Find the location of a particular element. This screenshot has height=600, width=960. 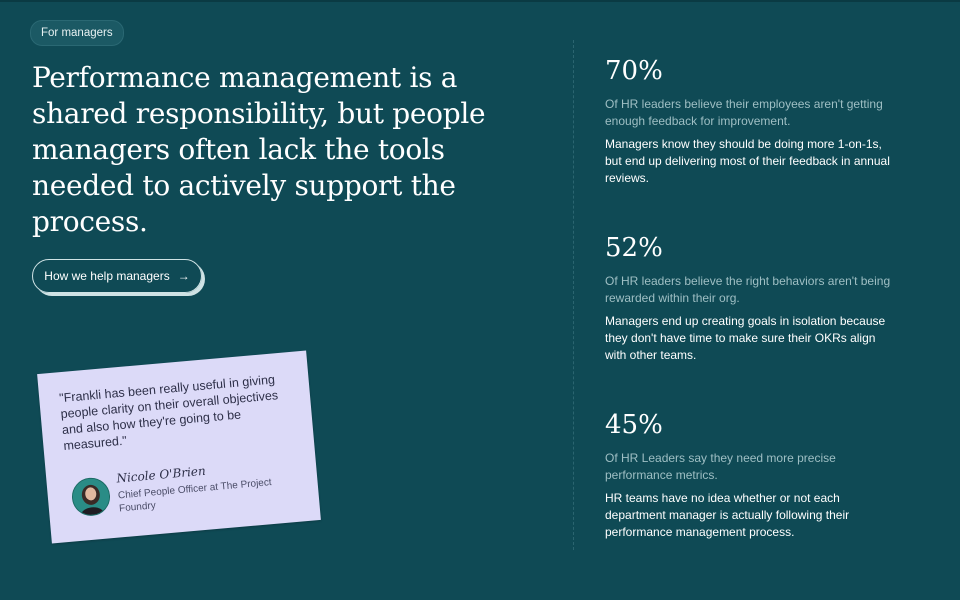

top-border is located at coordinates (480, 1).